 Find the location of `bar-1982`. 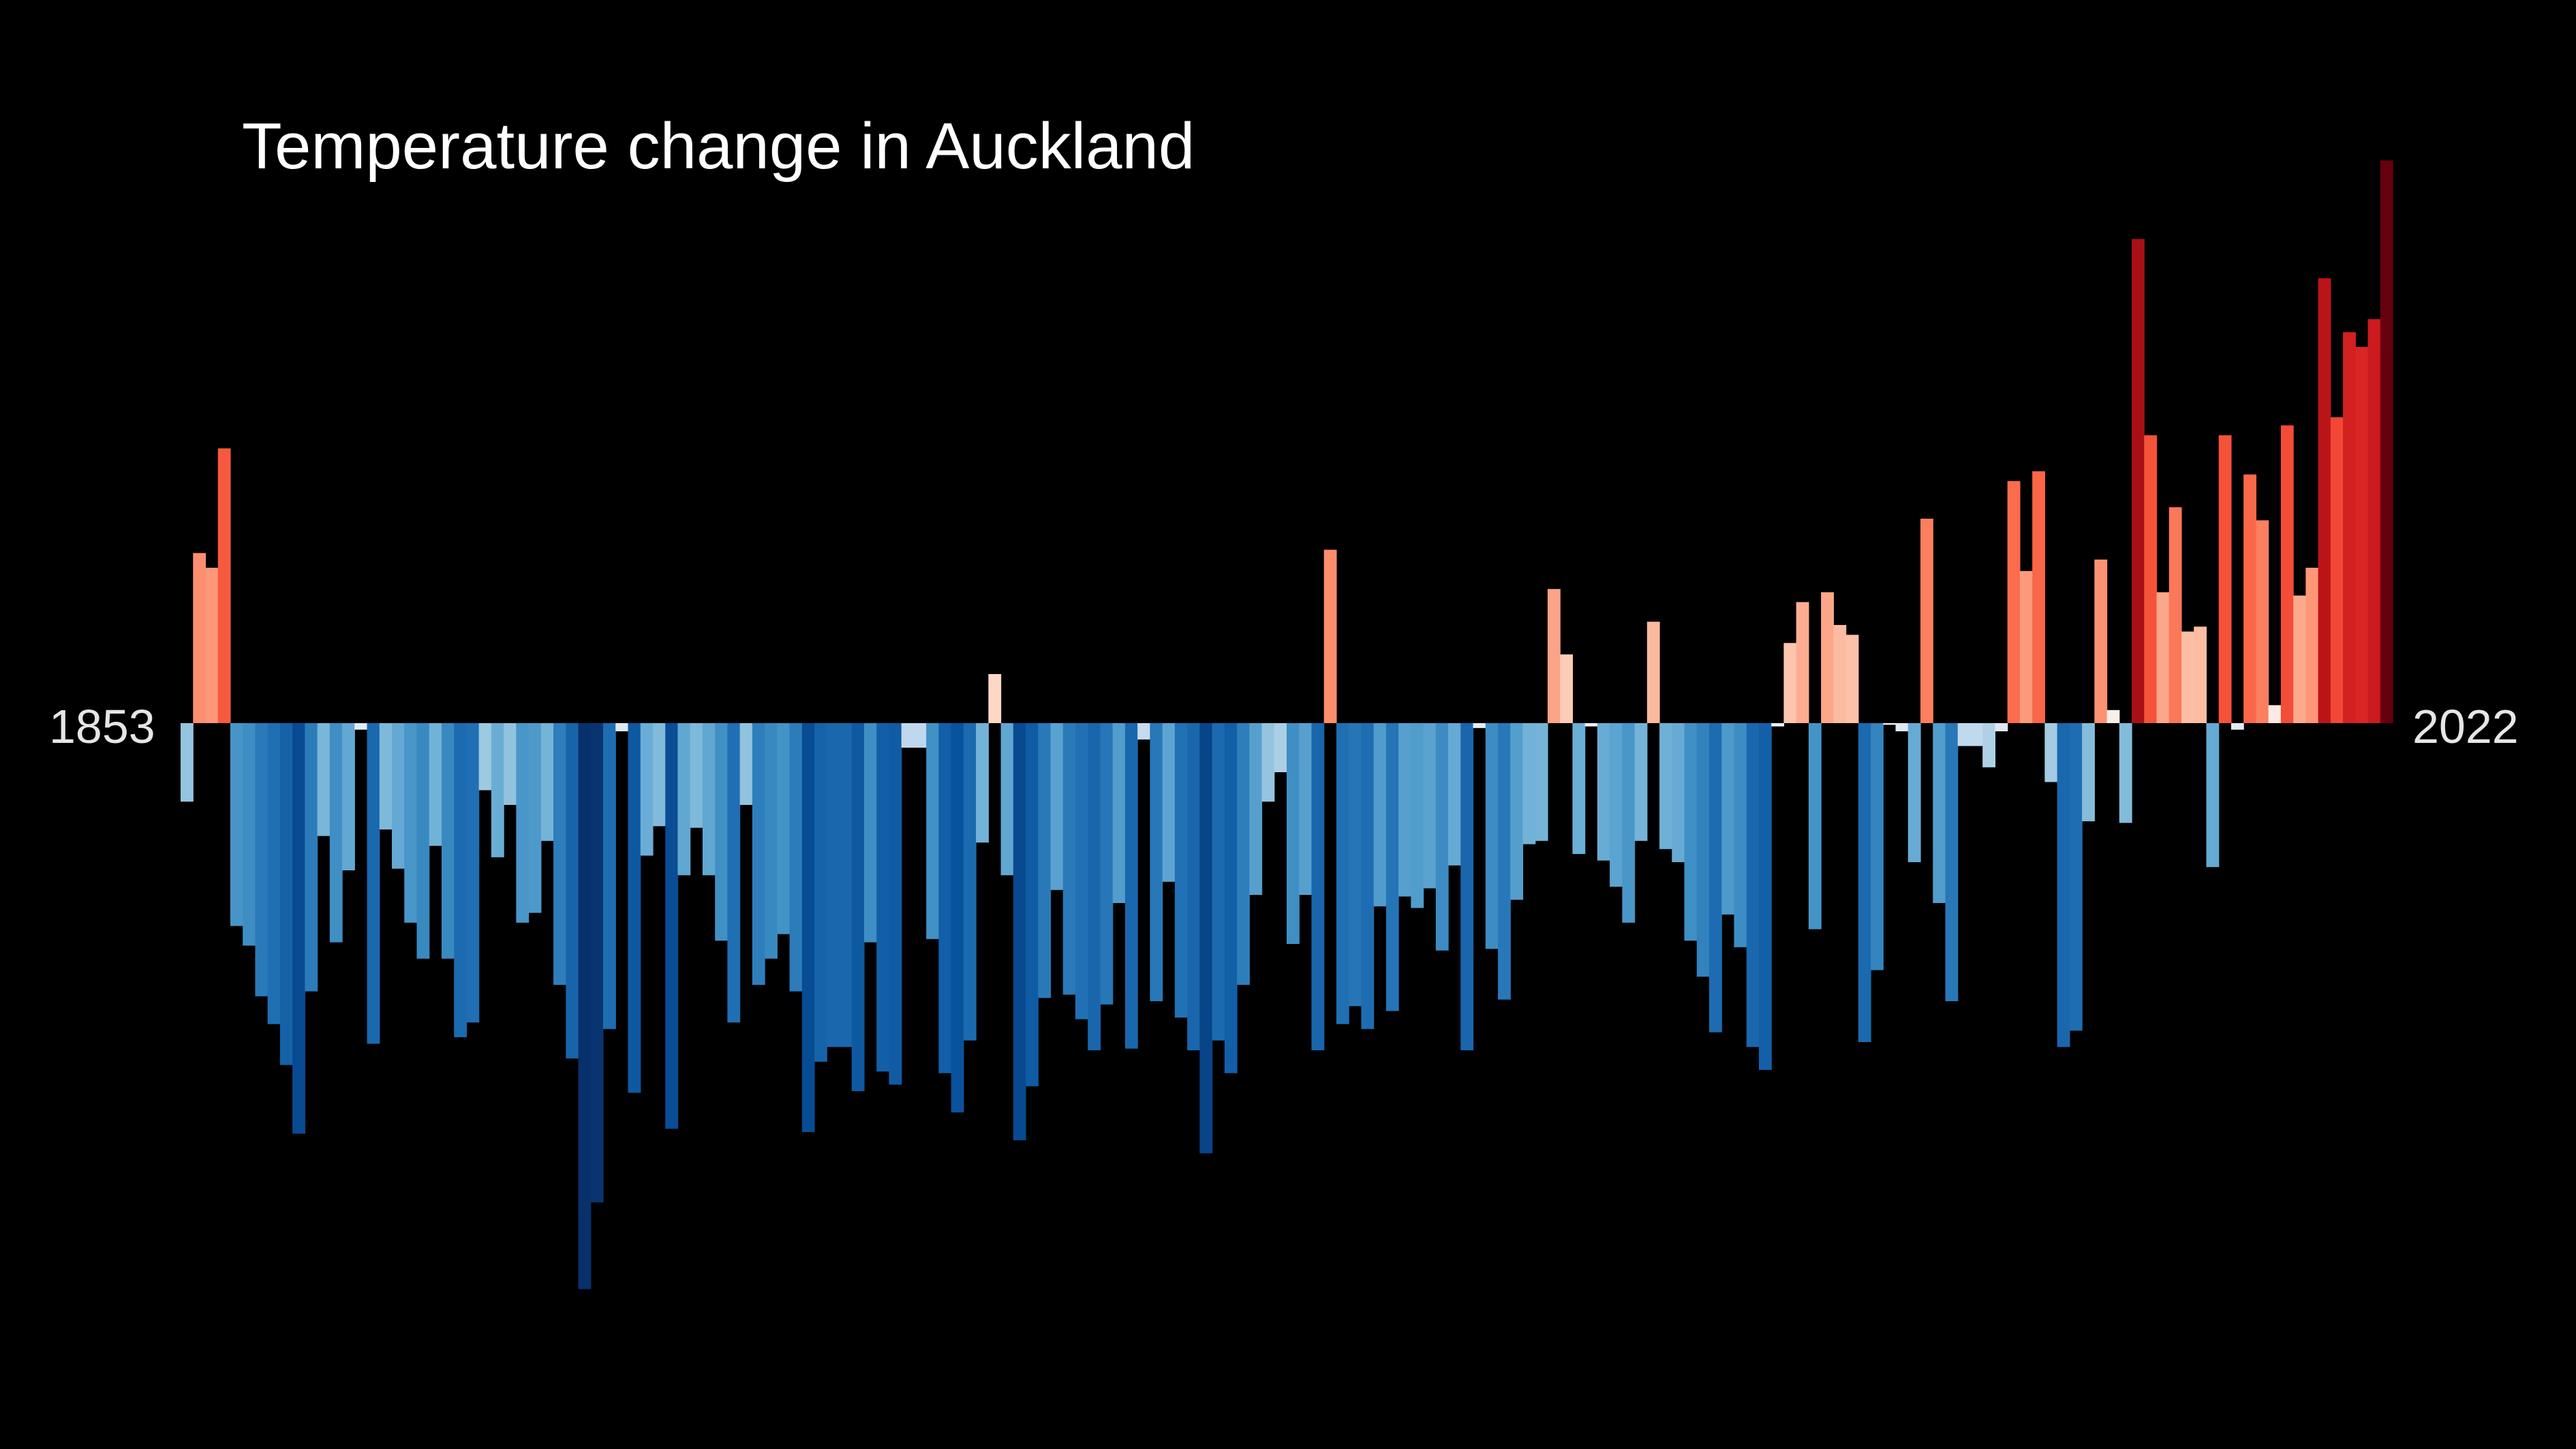

bar-1982 is located at coordinates (1790, 683).